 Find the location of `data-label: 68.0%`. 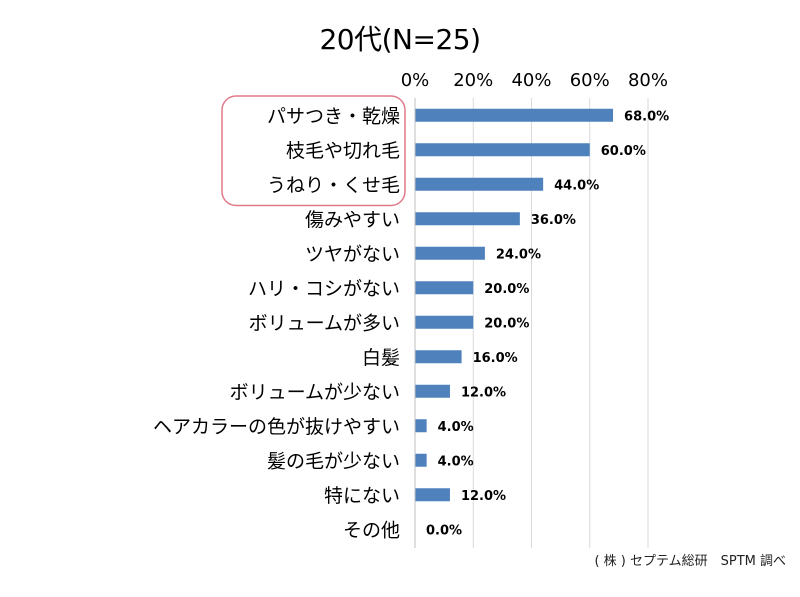

data-label: 68.0% is located at coordinates (646, 116).